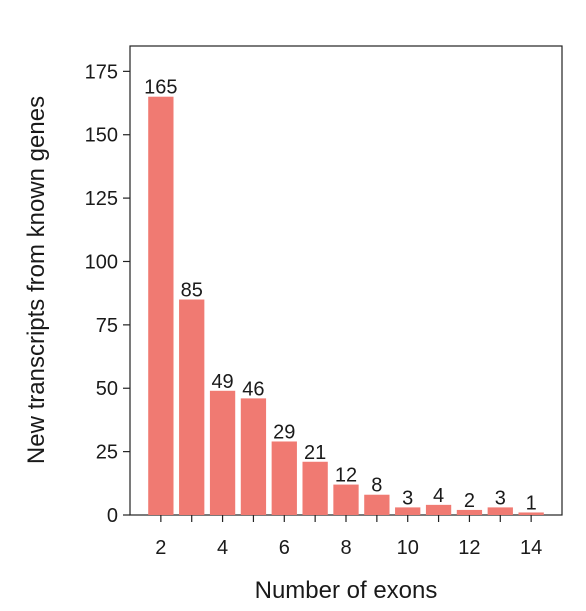  Describe the element at coordinates (438, 496) in the screenshot. I see `bar-label-11: 4` at that location.